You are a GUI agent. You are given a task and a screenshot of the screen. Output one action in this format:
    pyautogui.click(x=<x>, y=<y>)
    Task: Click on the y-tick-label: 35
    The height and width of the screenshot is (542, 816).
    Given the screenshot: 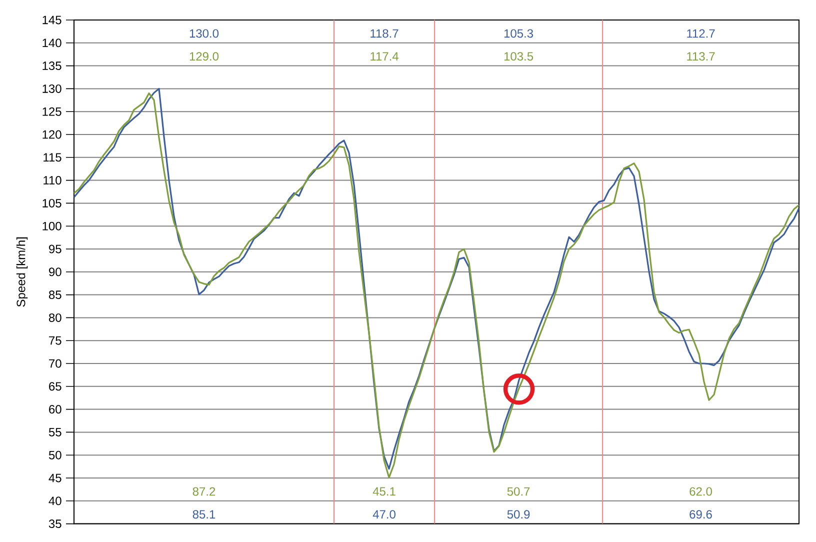 What is the action you would take?
    pyautogui.click(x=55, y=524)
    